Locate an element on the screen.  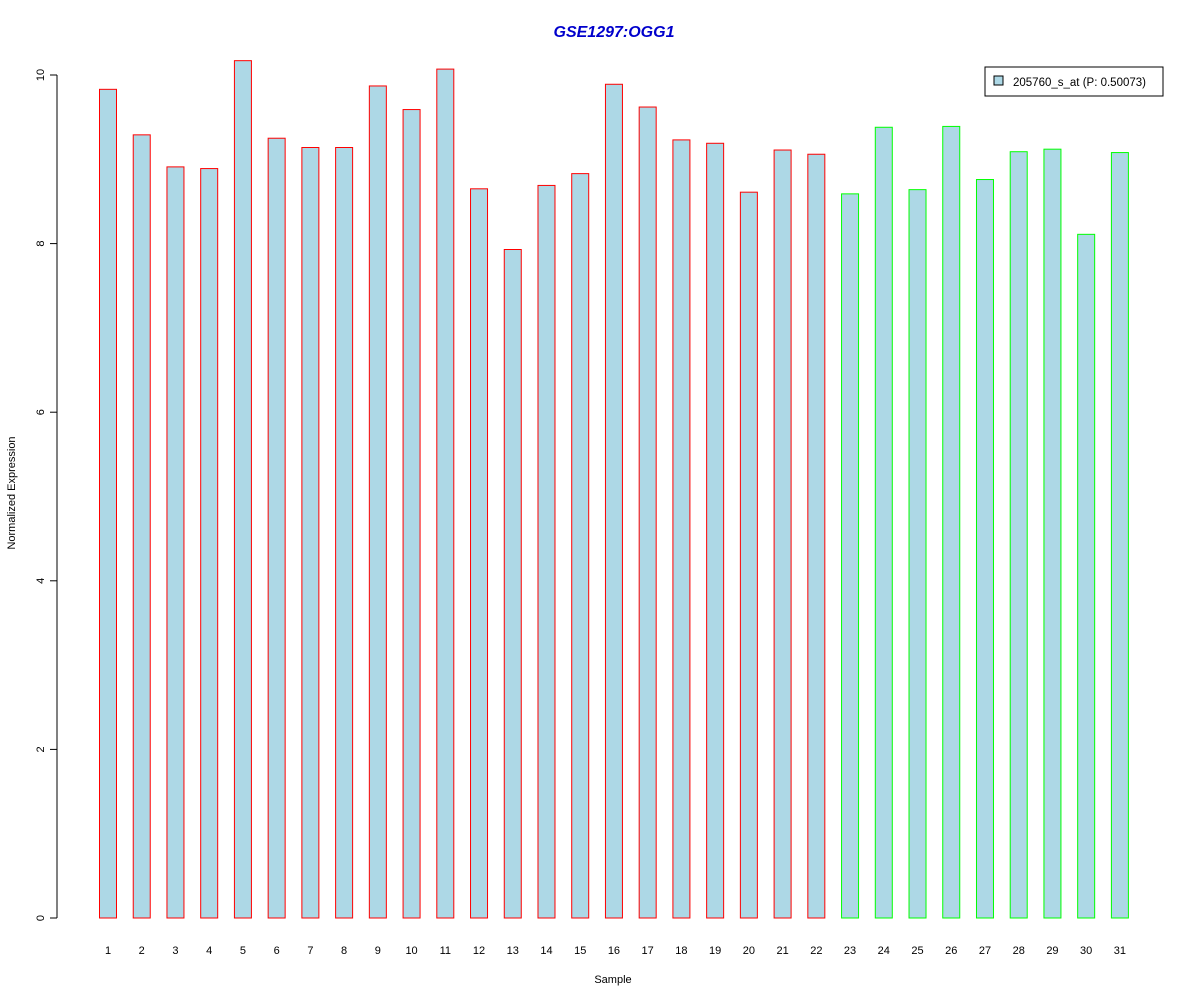
x-tick-label: 2 is located at coordinates (142, 951).